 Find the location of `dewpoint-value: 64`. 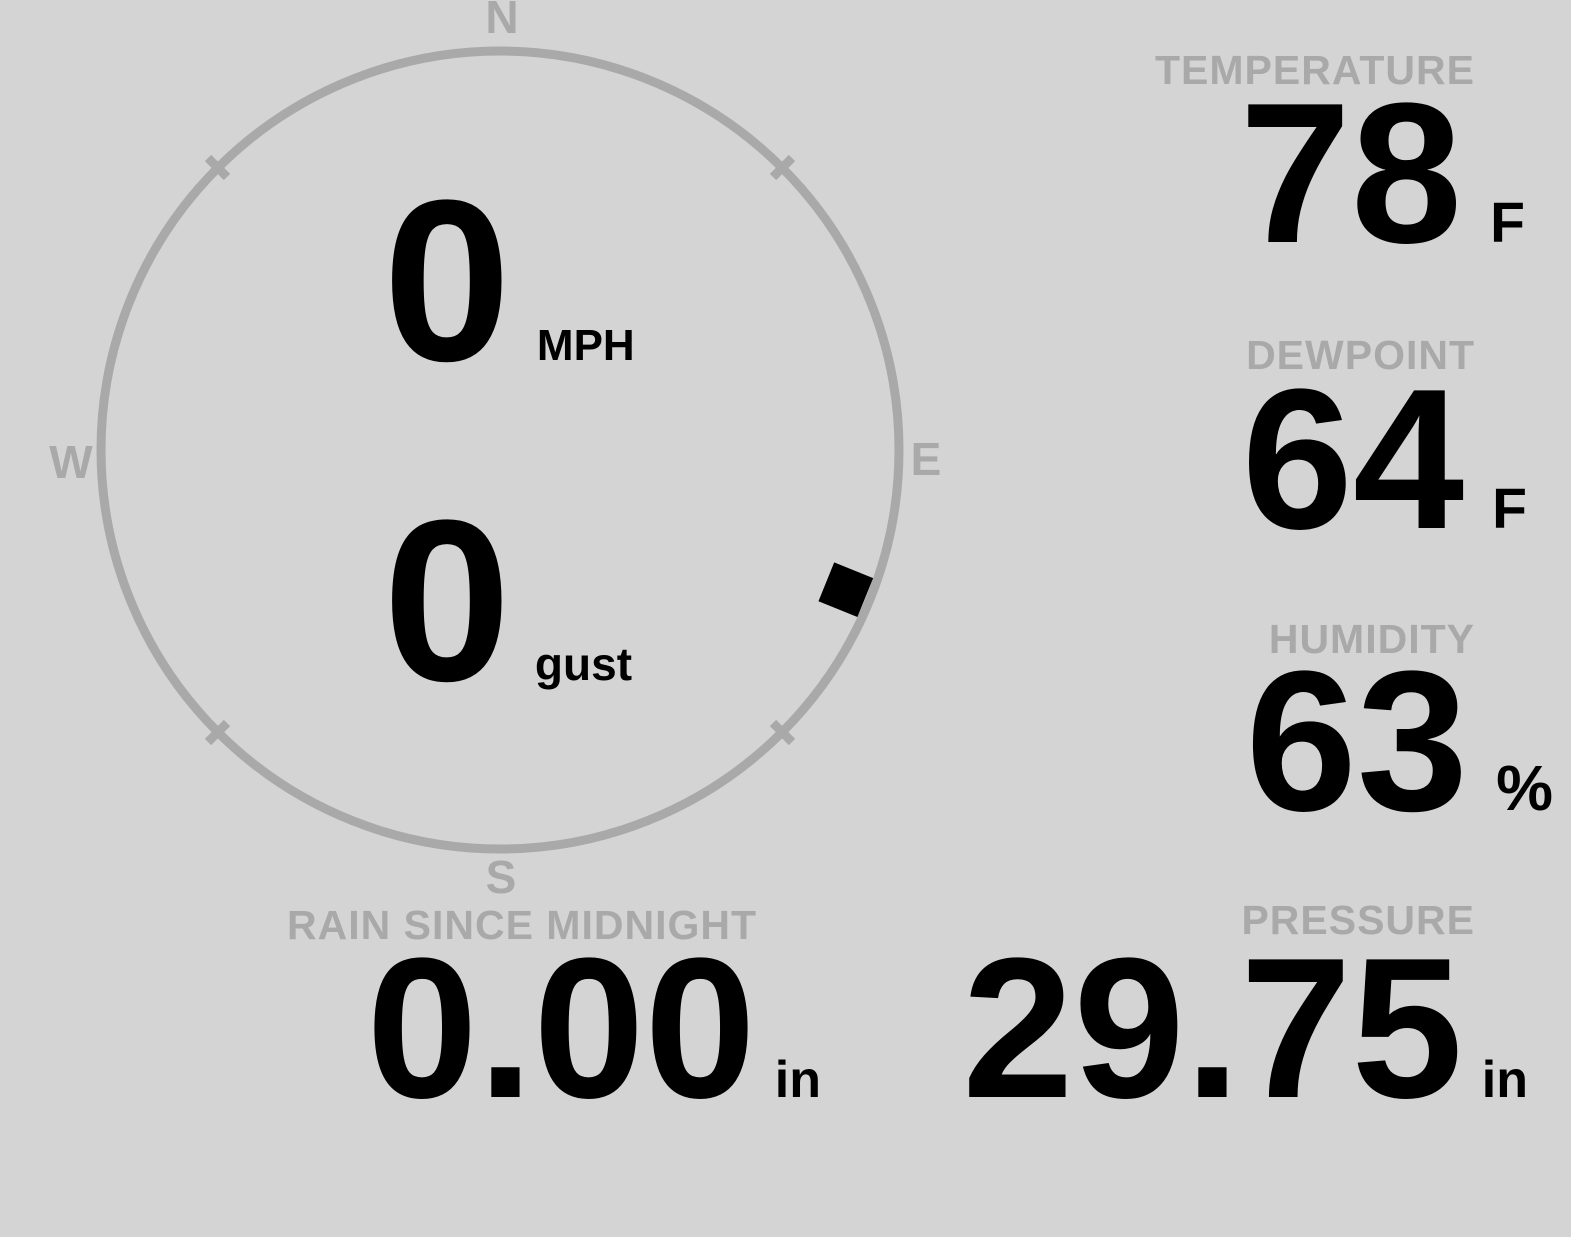

dewpoint-value: 64 is located at coordinates (1353, 459).